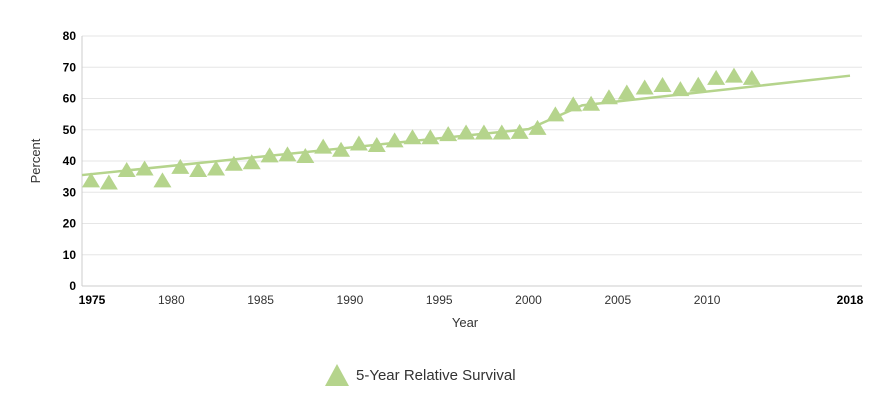 This screenshot has height=404, width=879. Describe the element at coordinates (439, 300) in the screenshot. I see `x-tick-label: 1995` at that location.